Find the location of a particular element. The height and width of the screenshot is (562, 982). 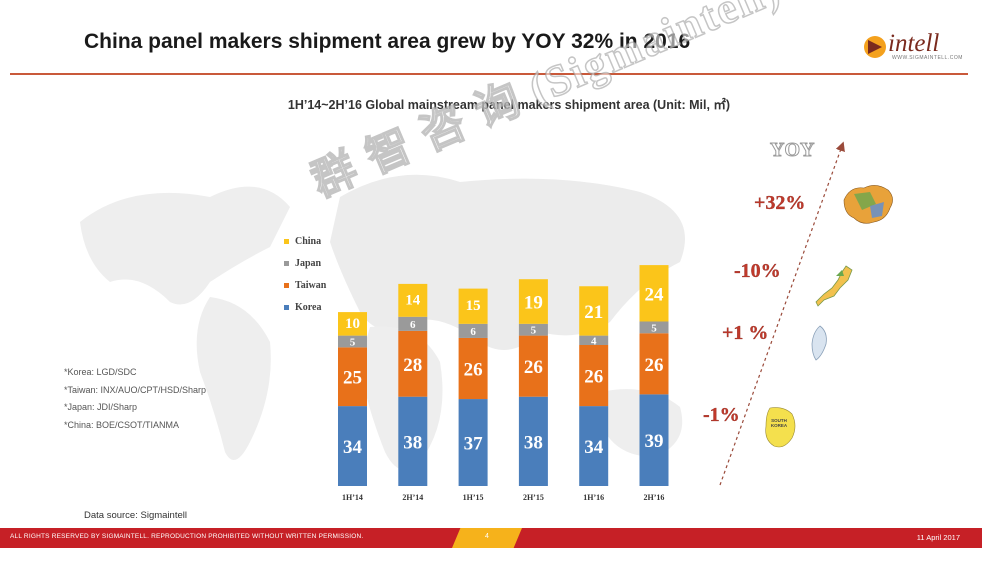

x-tick-label-3: 2H’15 is located at coordinates (533, 497).